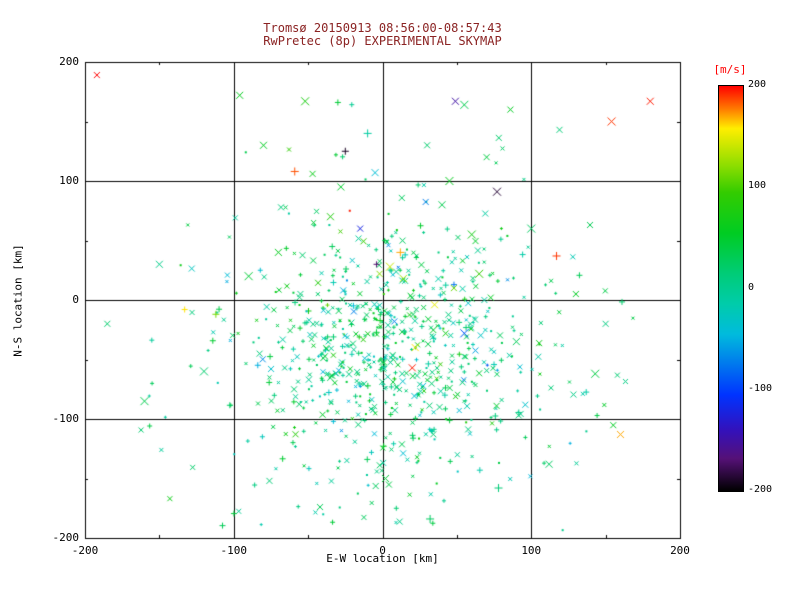  What do you see at coordinates (751, 287) in the screenshot?
I see `colorbar-tick-label: 0` at bounding box center [751, 287].